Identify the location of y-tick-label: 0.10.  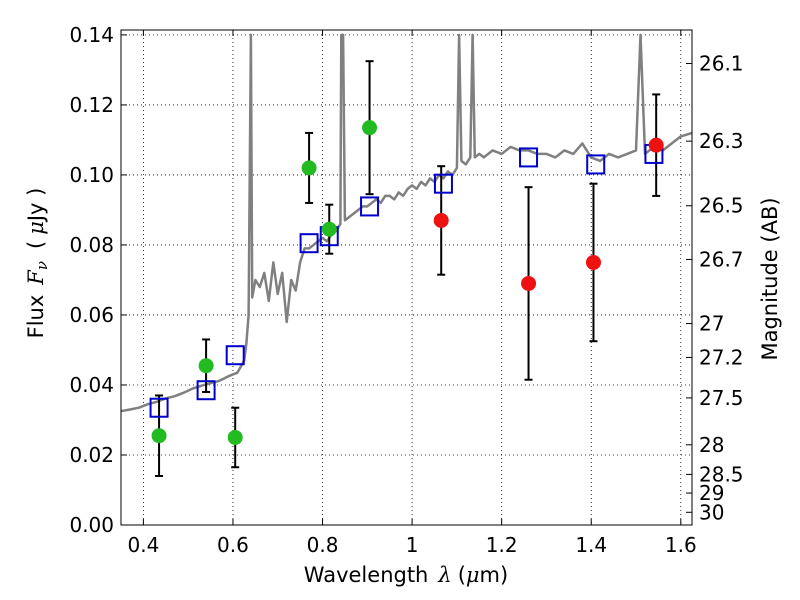
(91, 175).